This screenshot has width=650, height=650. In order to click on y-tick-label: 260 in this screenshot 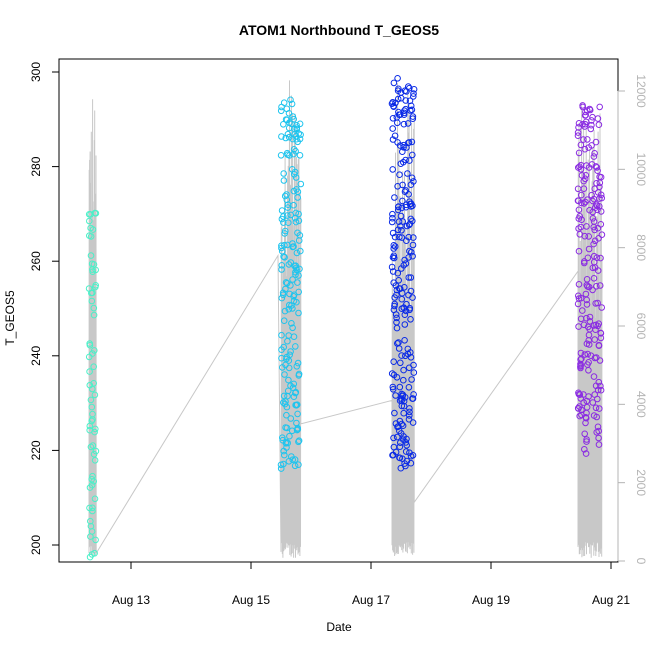, I will do `click(36, 261)`.